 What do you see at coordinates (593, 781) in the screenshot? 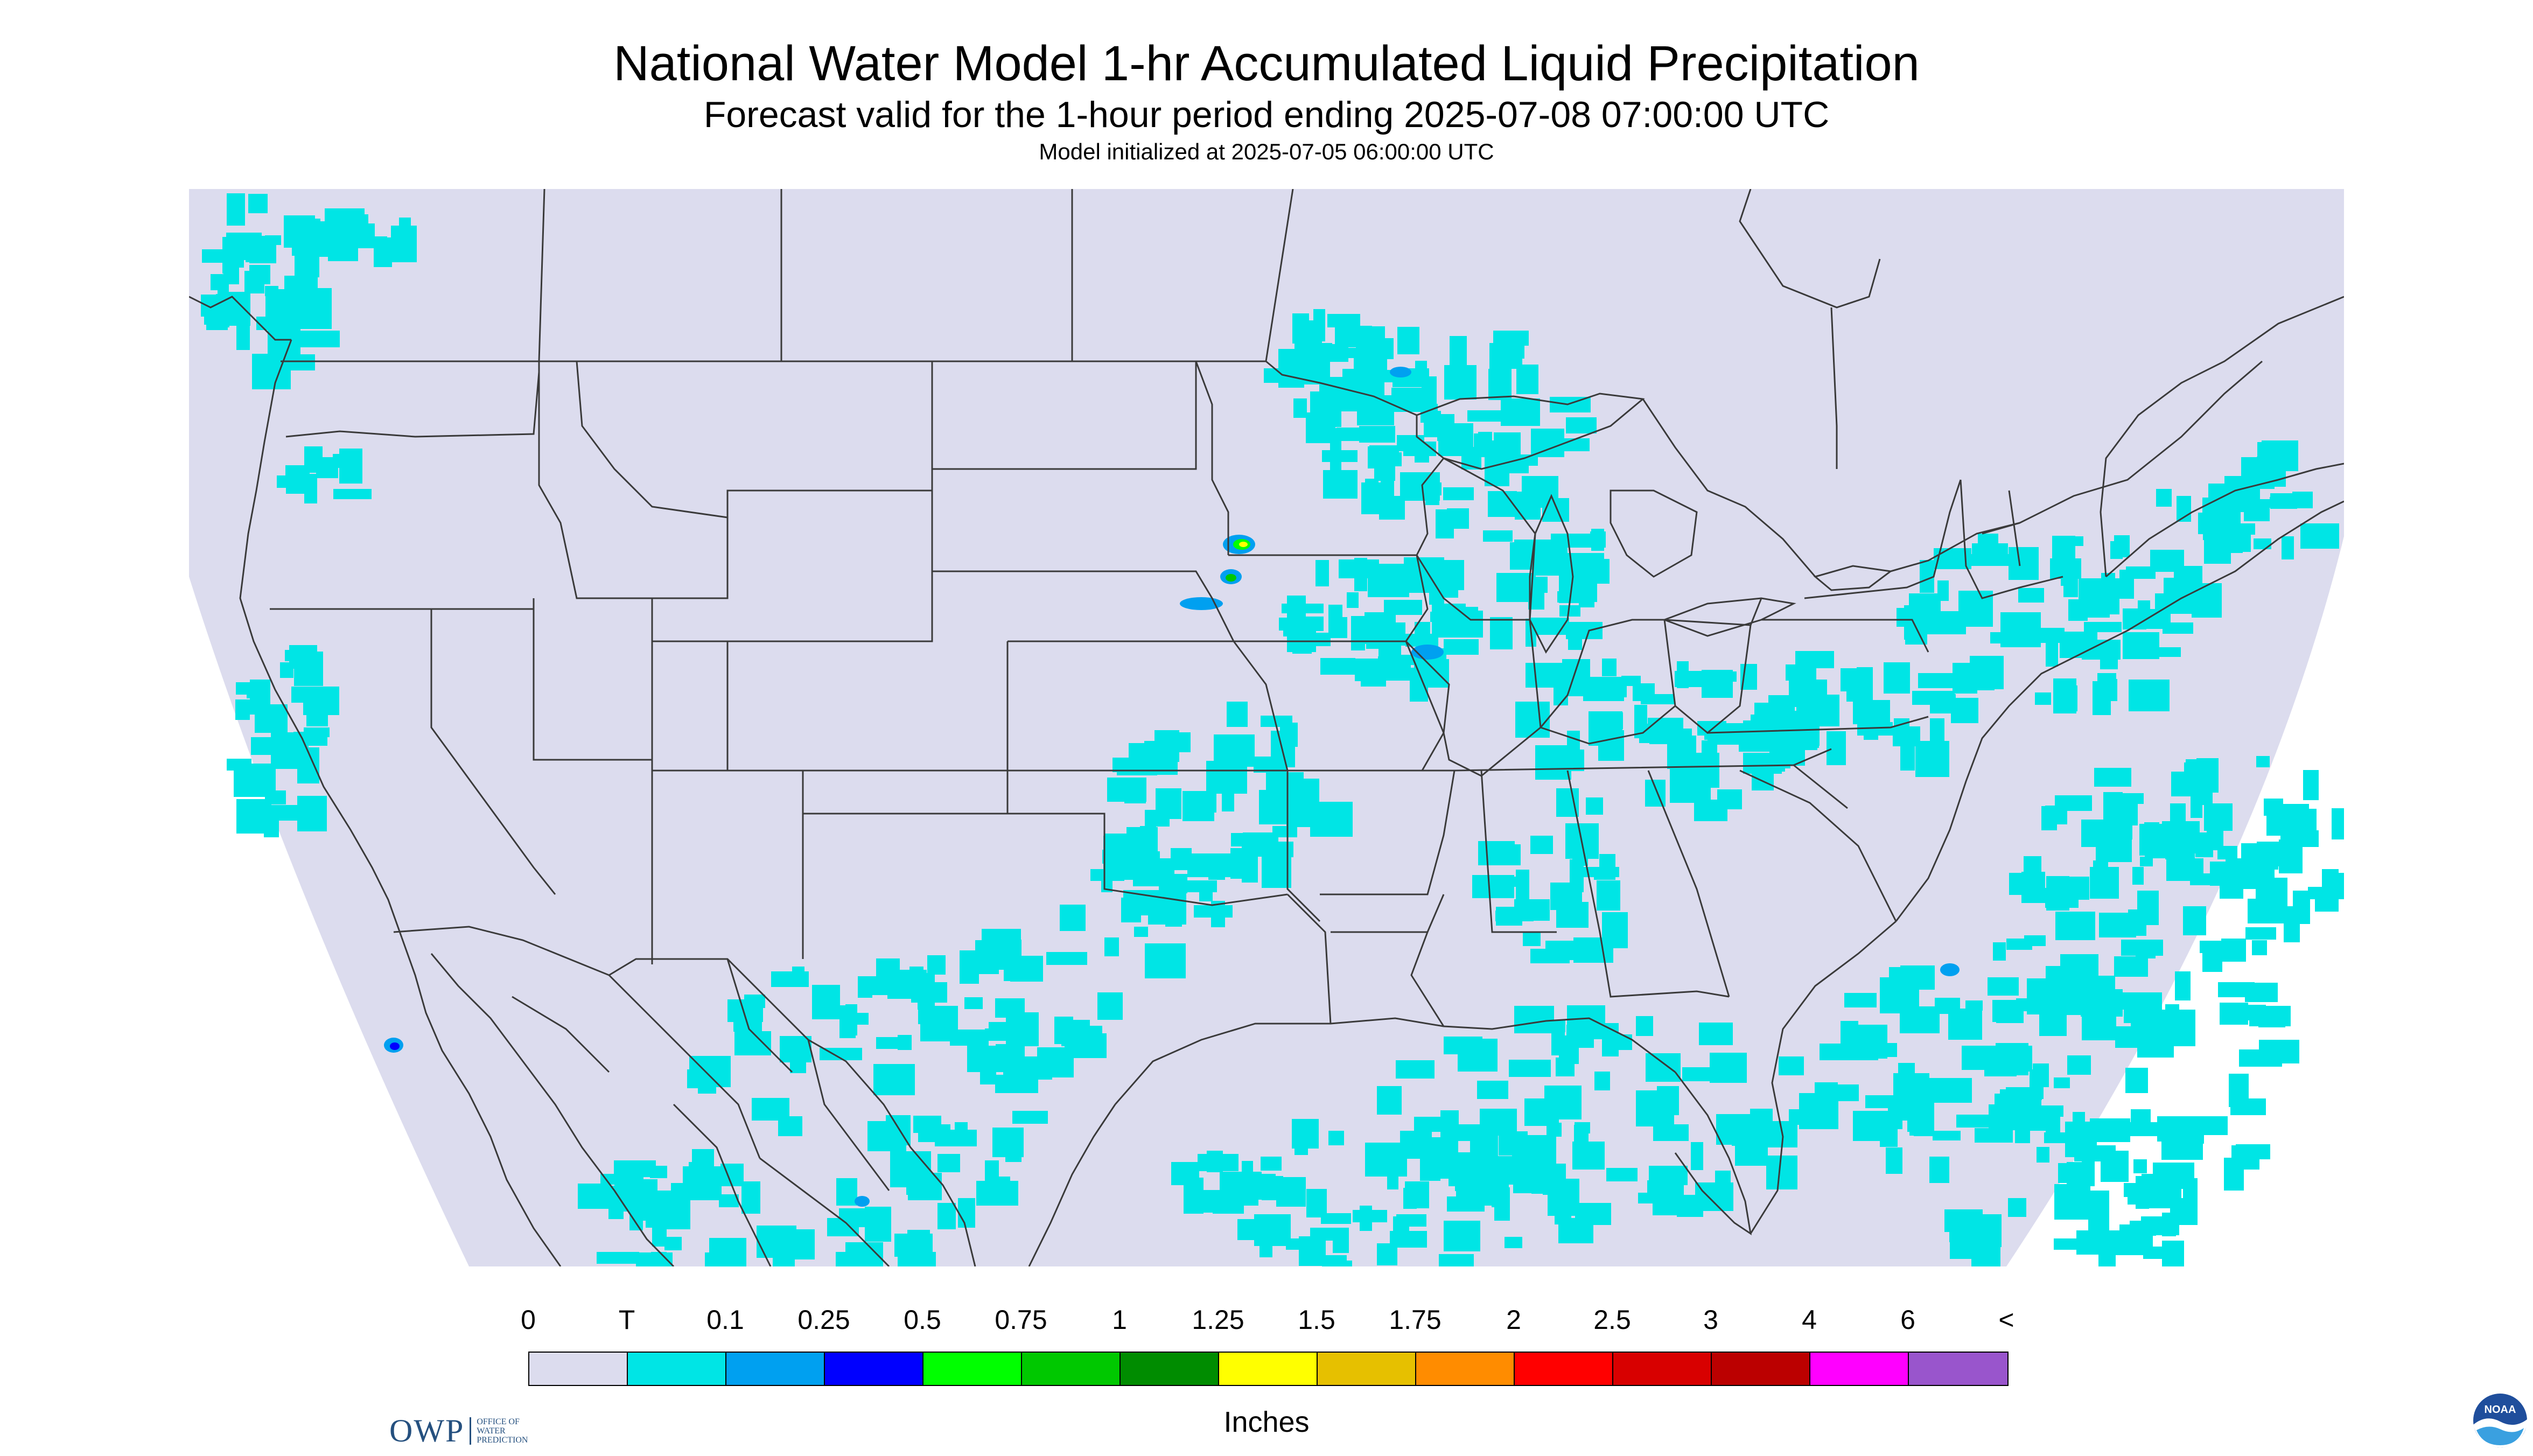
I see `state-nv-ut-az` at bounding box center [593, 781].